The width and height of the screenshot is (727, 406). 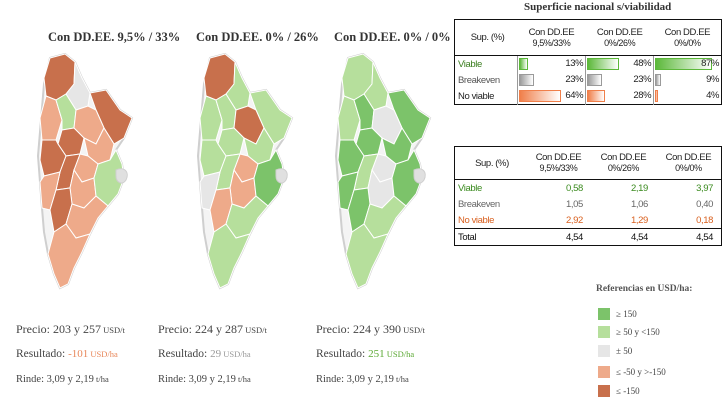 I want to click on table-cell: 0,40, so click(x=704, y=204).